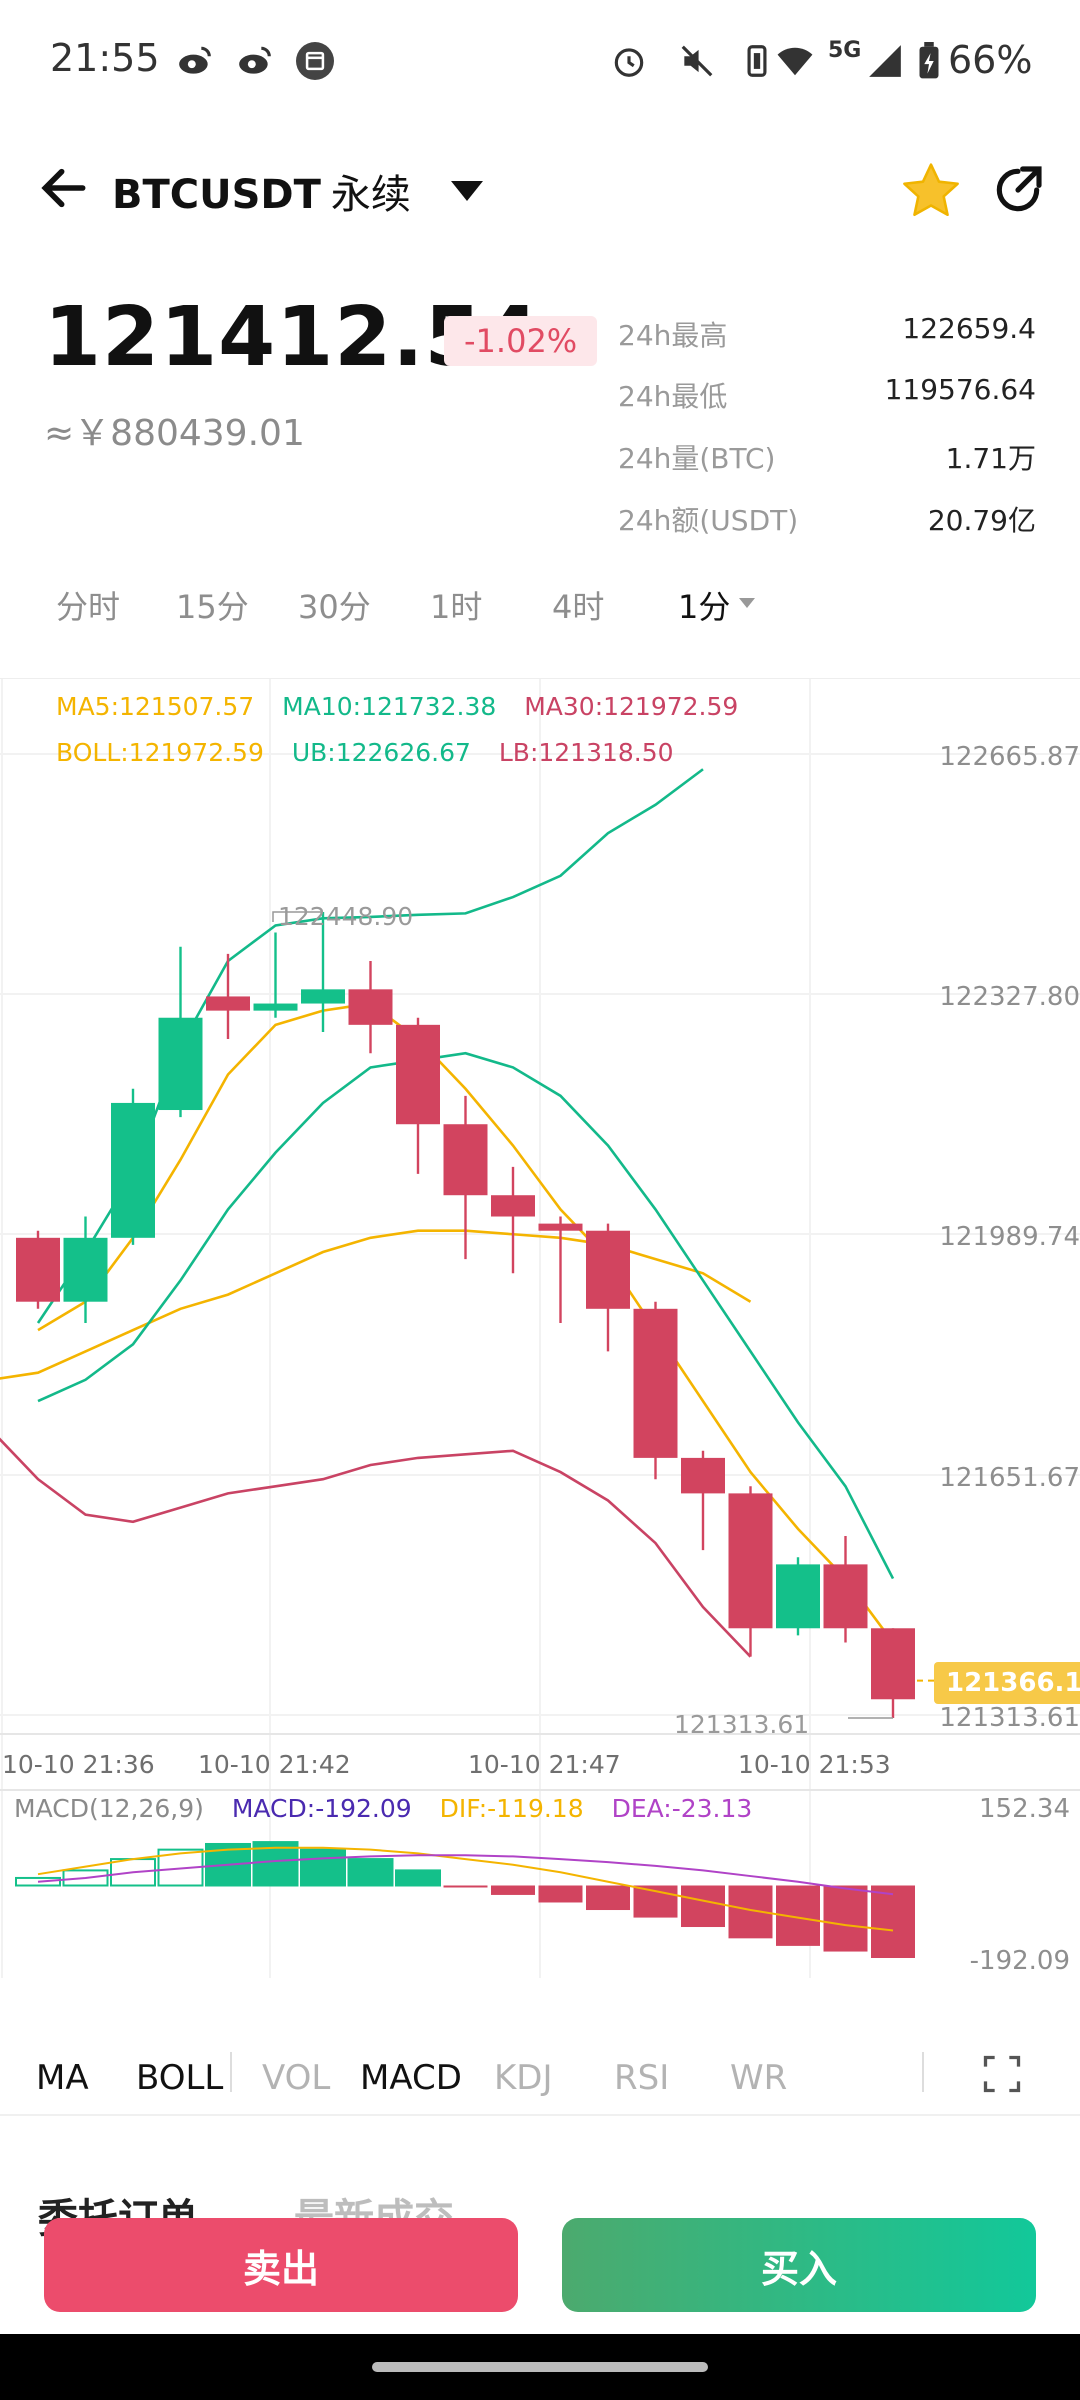 This screenshot has width=1080, height=2400. What do you see at coordinates (1009, 1237) in the screenshot?
I see `y-tick-label: 121989.74` at bounding box center [1009, 1237].